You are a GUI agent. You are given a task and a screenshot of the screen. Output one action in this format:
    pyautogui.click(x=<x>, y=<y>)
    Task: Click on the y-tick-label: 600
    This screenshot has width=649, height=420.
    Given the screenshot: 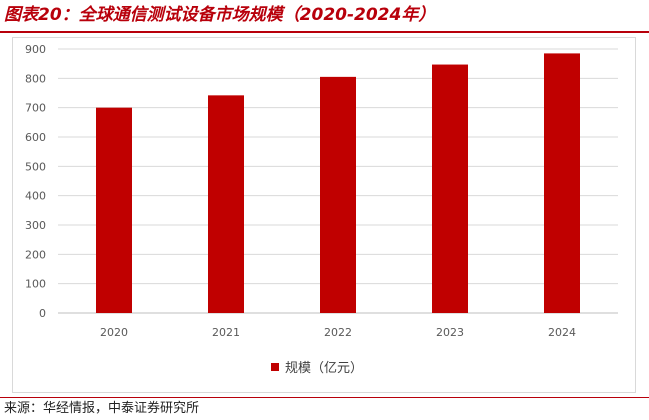 What is the action you would take?
    pyautogui.click(x=35, y=137)
    